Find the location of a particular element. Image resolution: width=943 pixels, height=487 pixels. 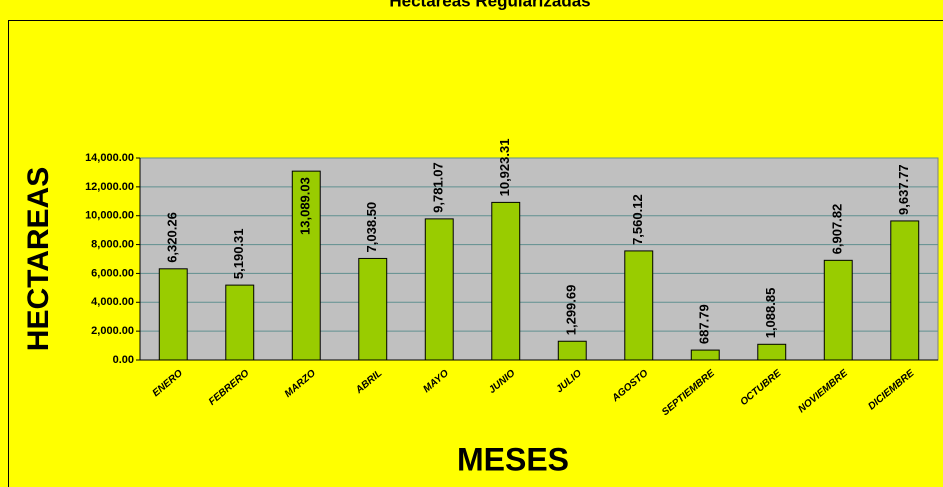

y-tick-label: 10,000.00 is located at coordinates (109, 216).